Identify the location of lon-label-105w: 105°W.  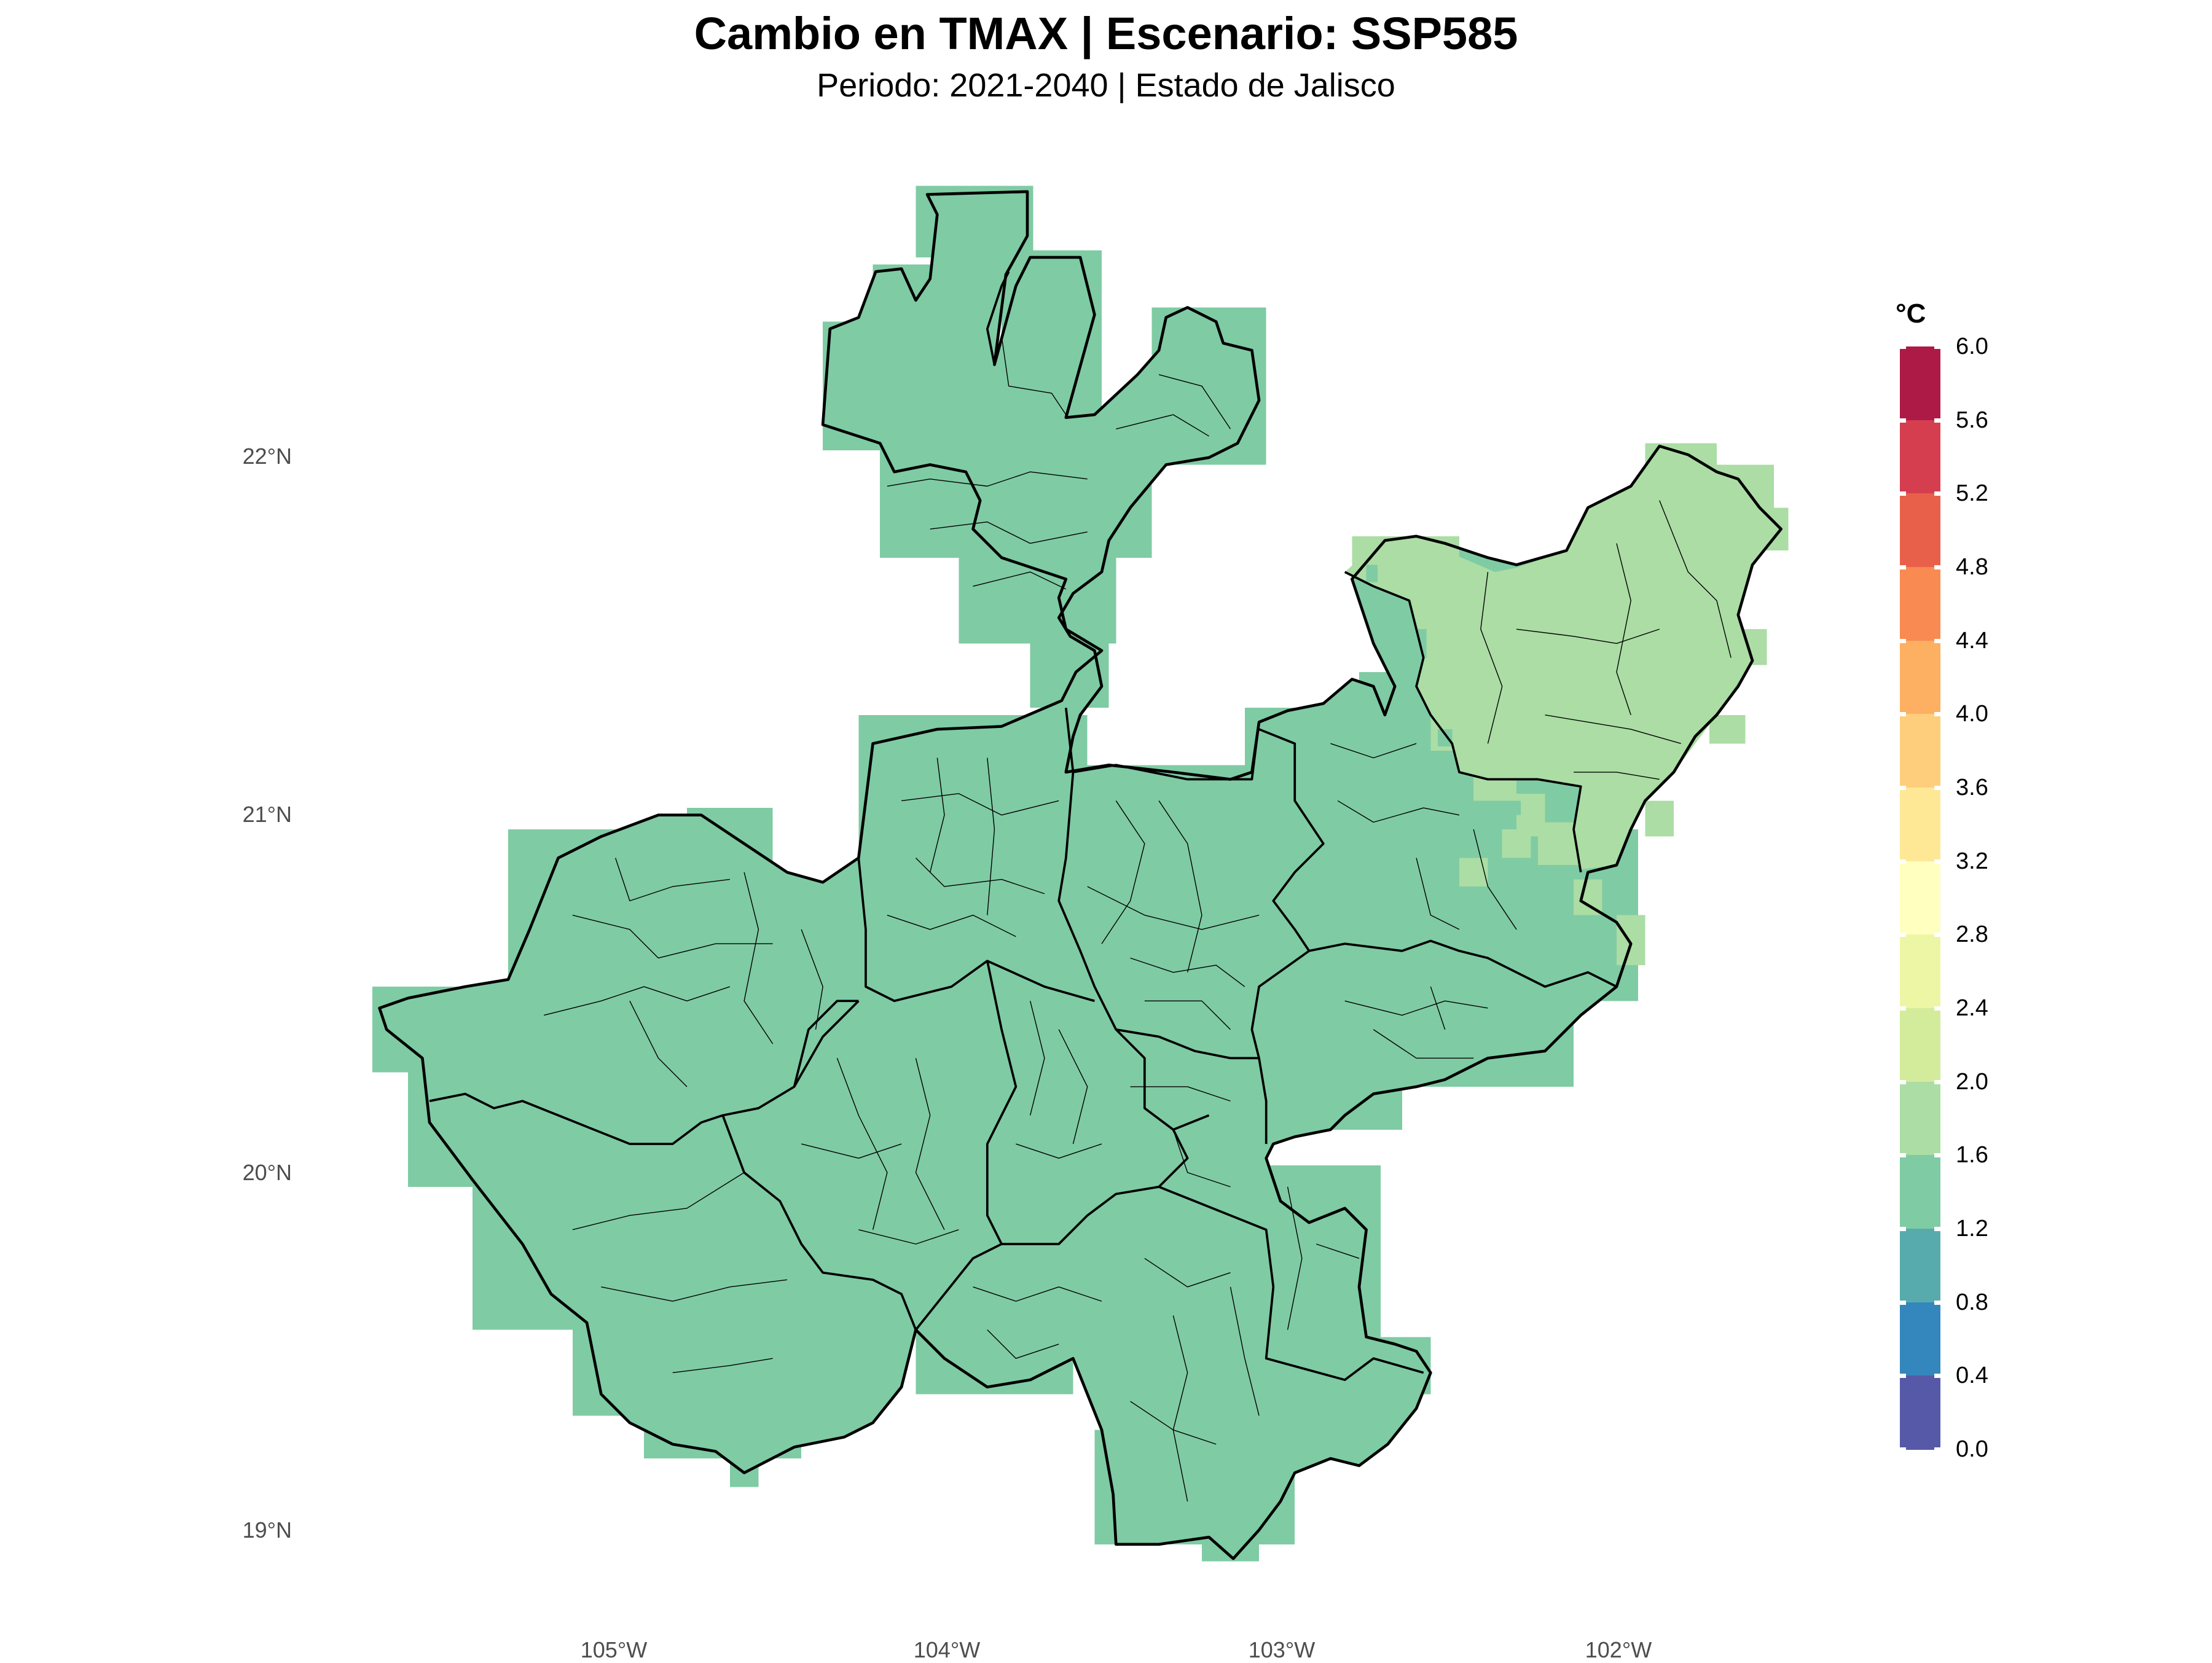
(614, 1649).